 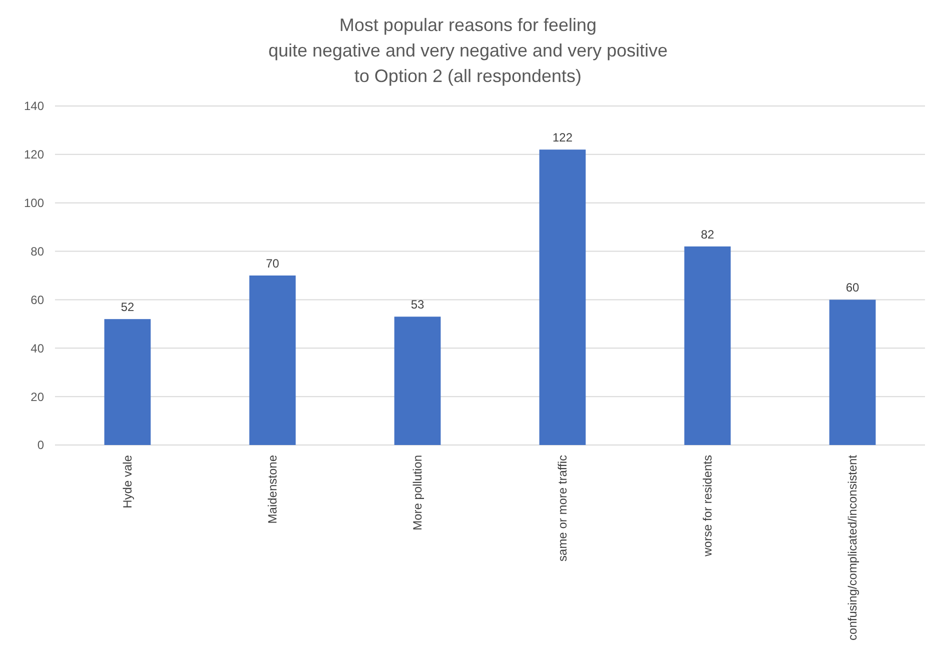 What do you see at coordinates (417, 305) in the screenshot?
I see `data-label: 53` at bounding box center [417, 305].